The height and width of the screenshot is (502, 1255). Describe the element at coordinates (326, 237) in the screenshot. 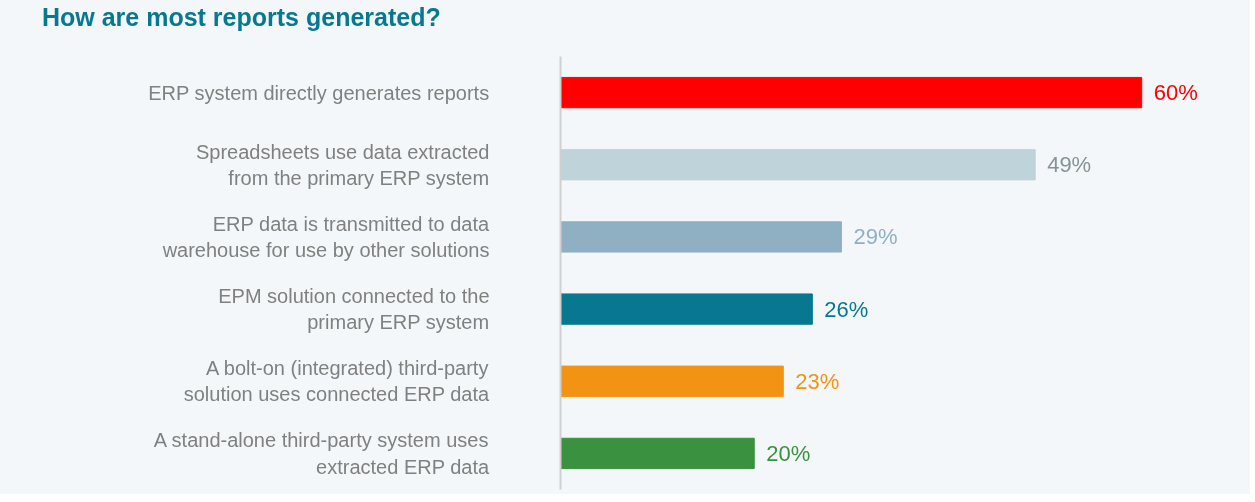

I see `y-tick-label: ERP data is transmitted to data warehouse for use by other solutions` at that location.